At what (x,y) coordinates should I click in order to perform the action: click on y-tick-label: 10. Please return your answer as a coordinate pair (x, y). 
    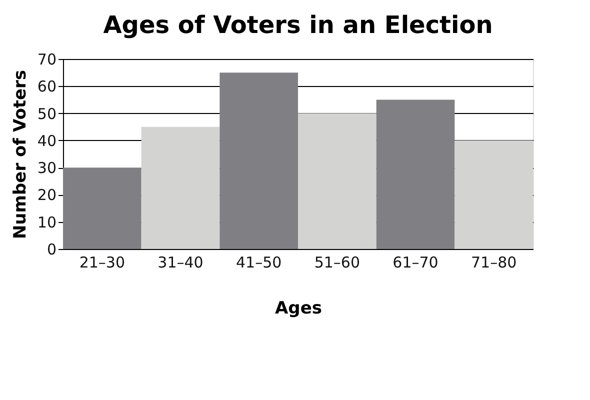
    Looking at the image, I should click on (46, 222).